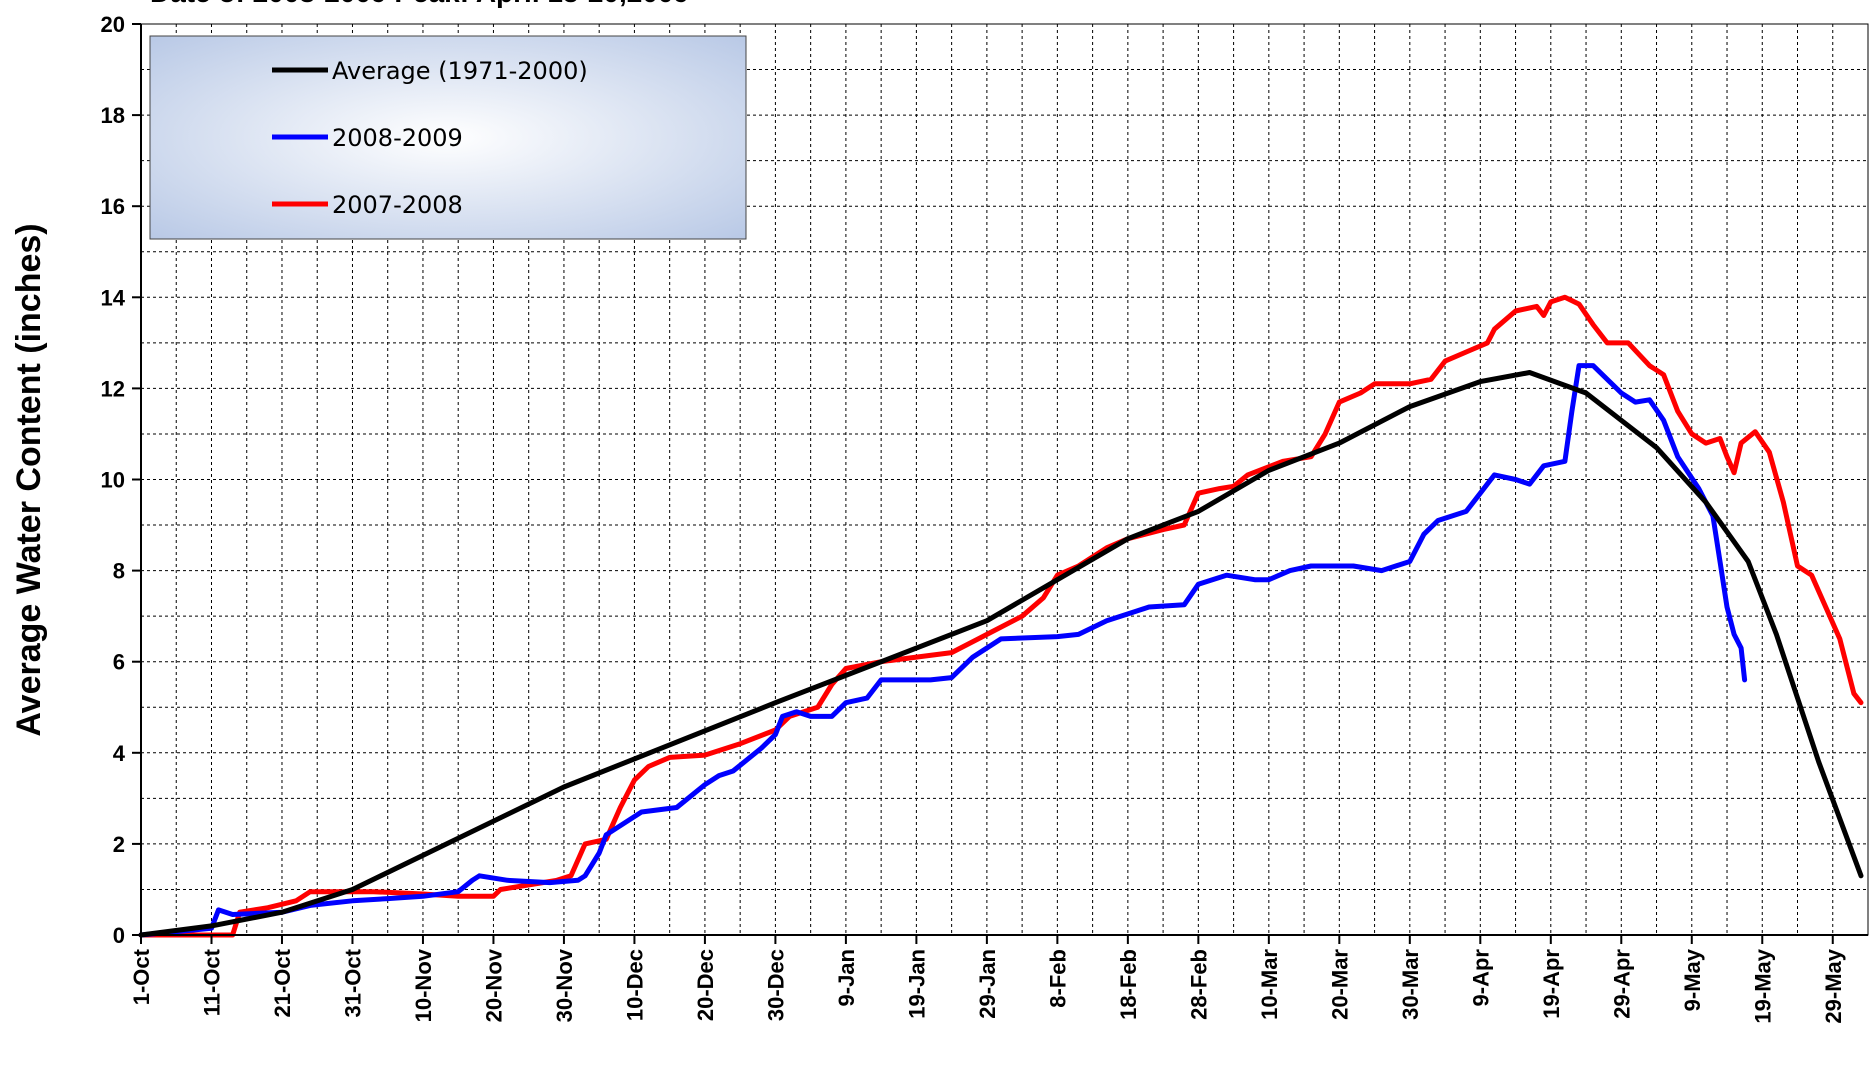 This screenshot has height=1083, width=1871. Describe the element at coordinates (119, 753) in the screenshot. I see `y-tick-label: 4` at that location.